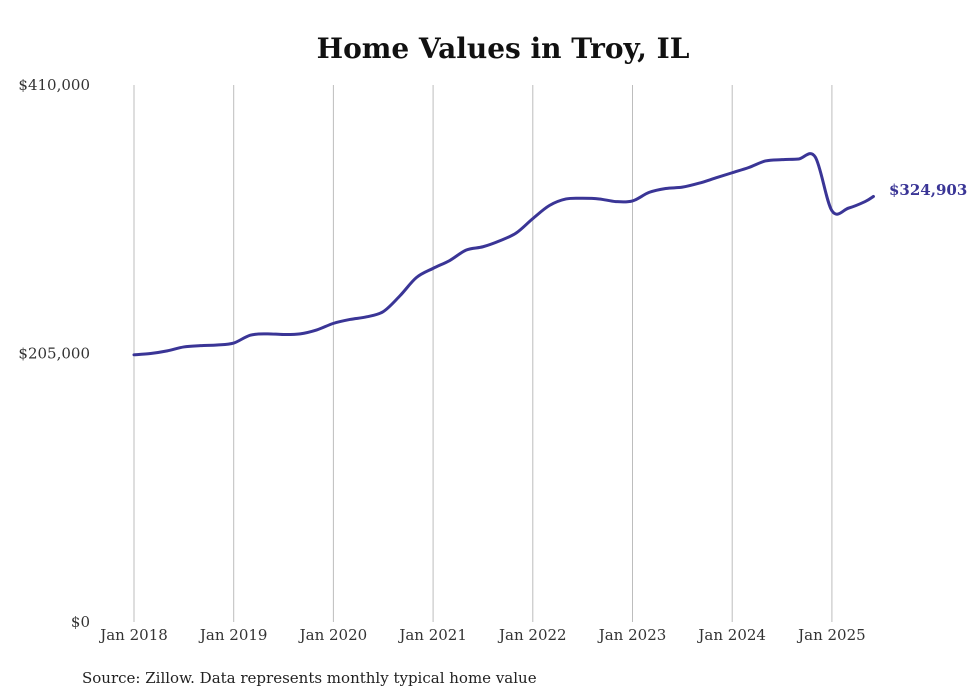 The height and width of the screenshot is (699, 980). Describe the element at coordinates (80, 622) in the screenshot. I see `y-tick-label: $0` at that location.